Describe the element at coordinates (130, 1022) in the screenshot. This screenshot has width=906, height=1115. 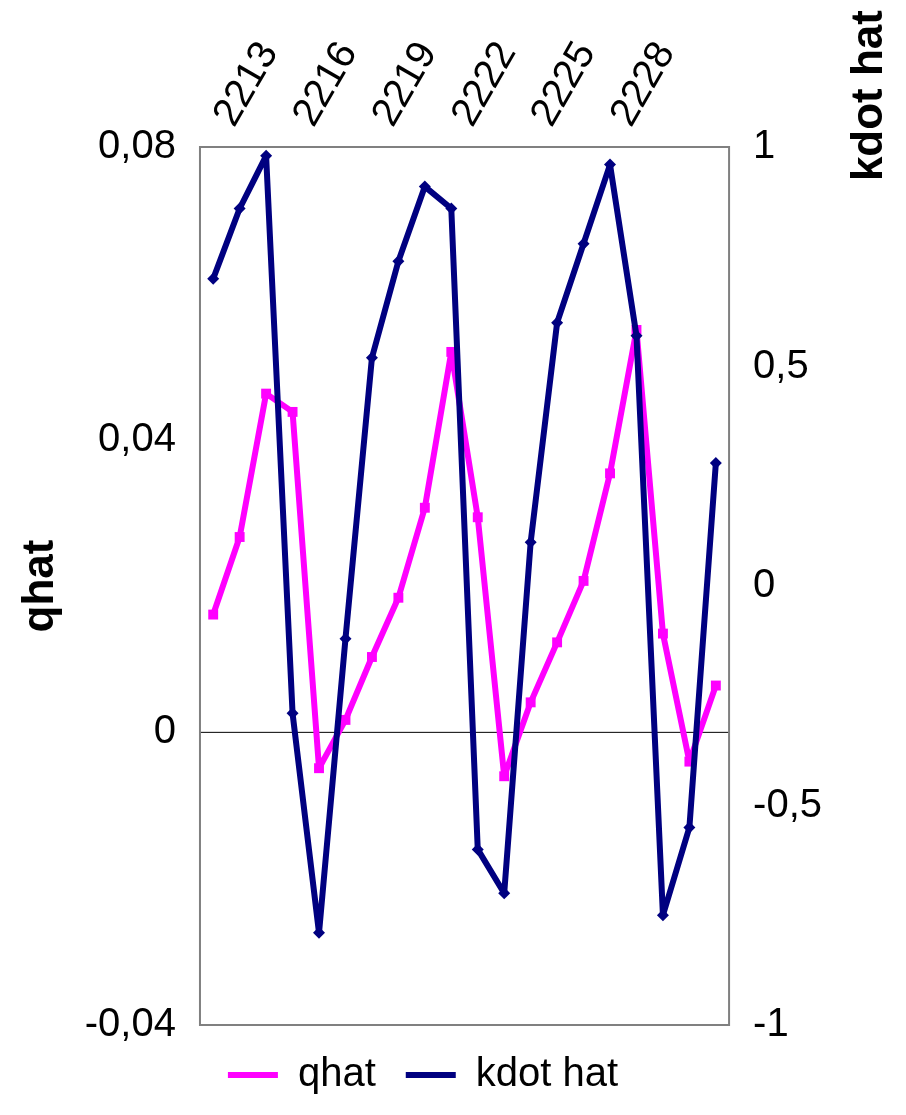
I see `y-tick-label: -0,04` at that location.